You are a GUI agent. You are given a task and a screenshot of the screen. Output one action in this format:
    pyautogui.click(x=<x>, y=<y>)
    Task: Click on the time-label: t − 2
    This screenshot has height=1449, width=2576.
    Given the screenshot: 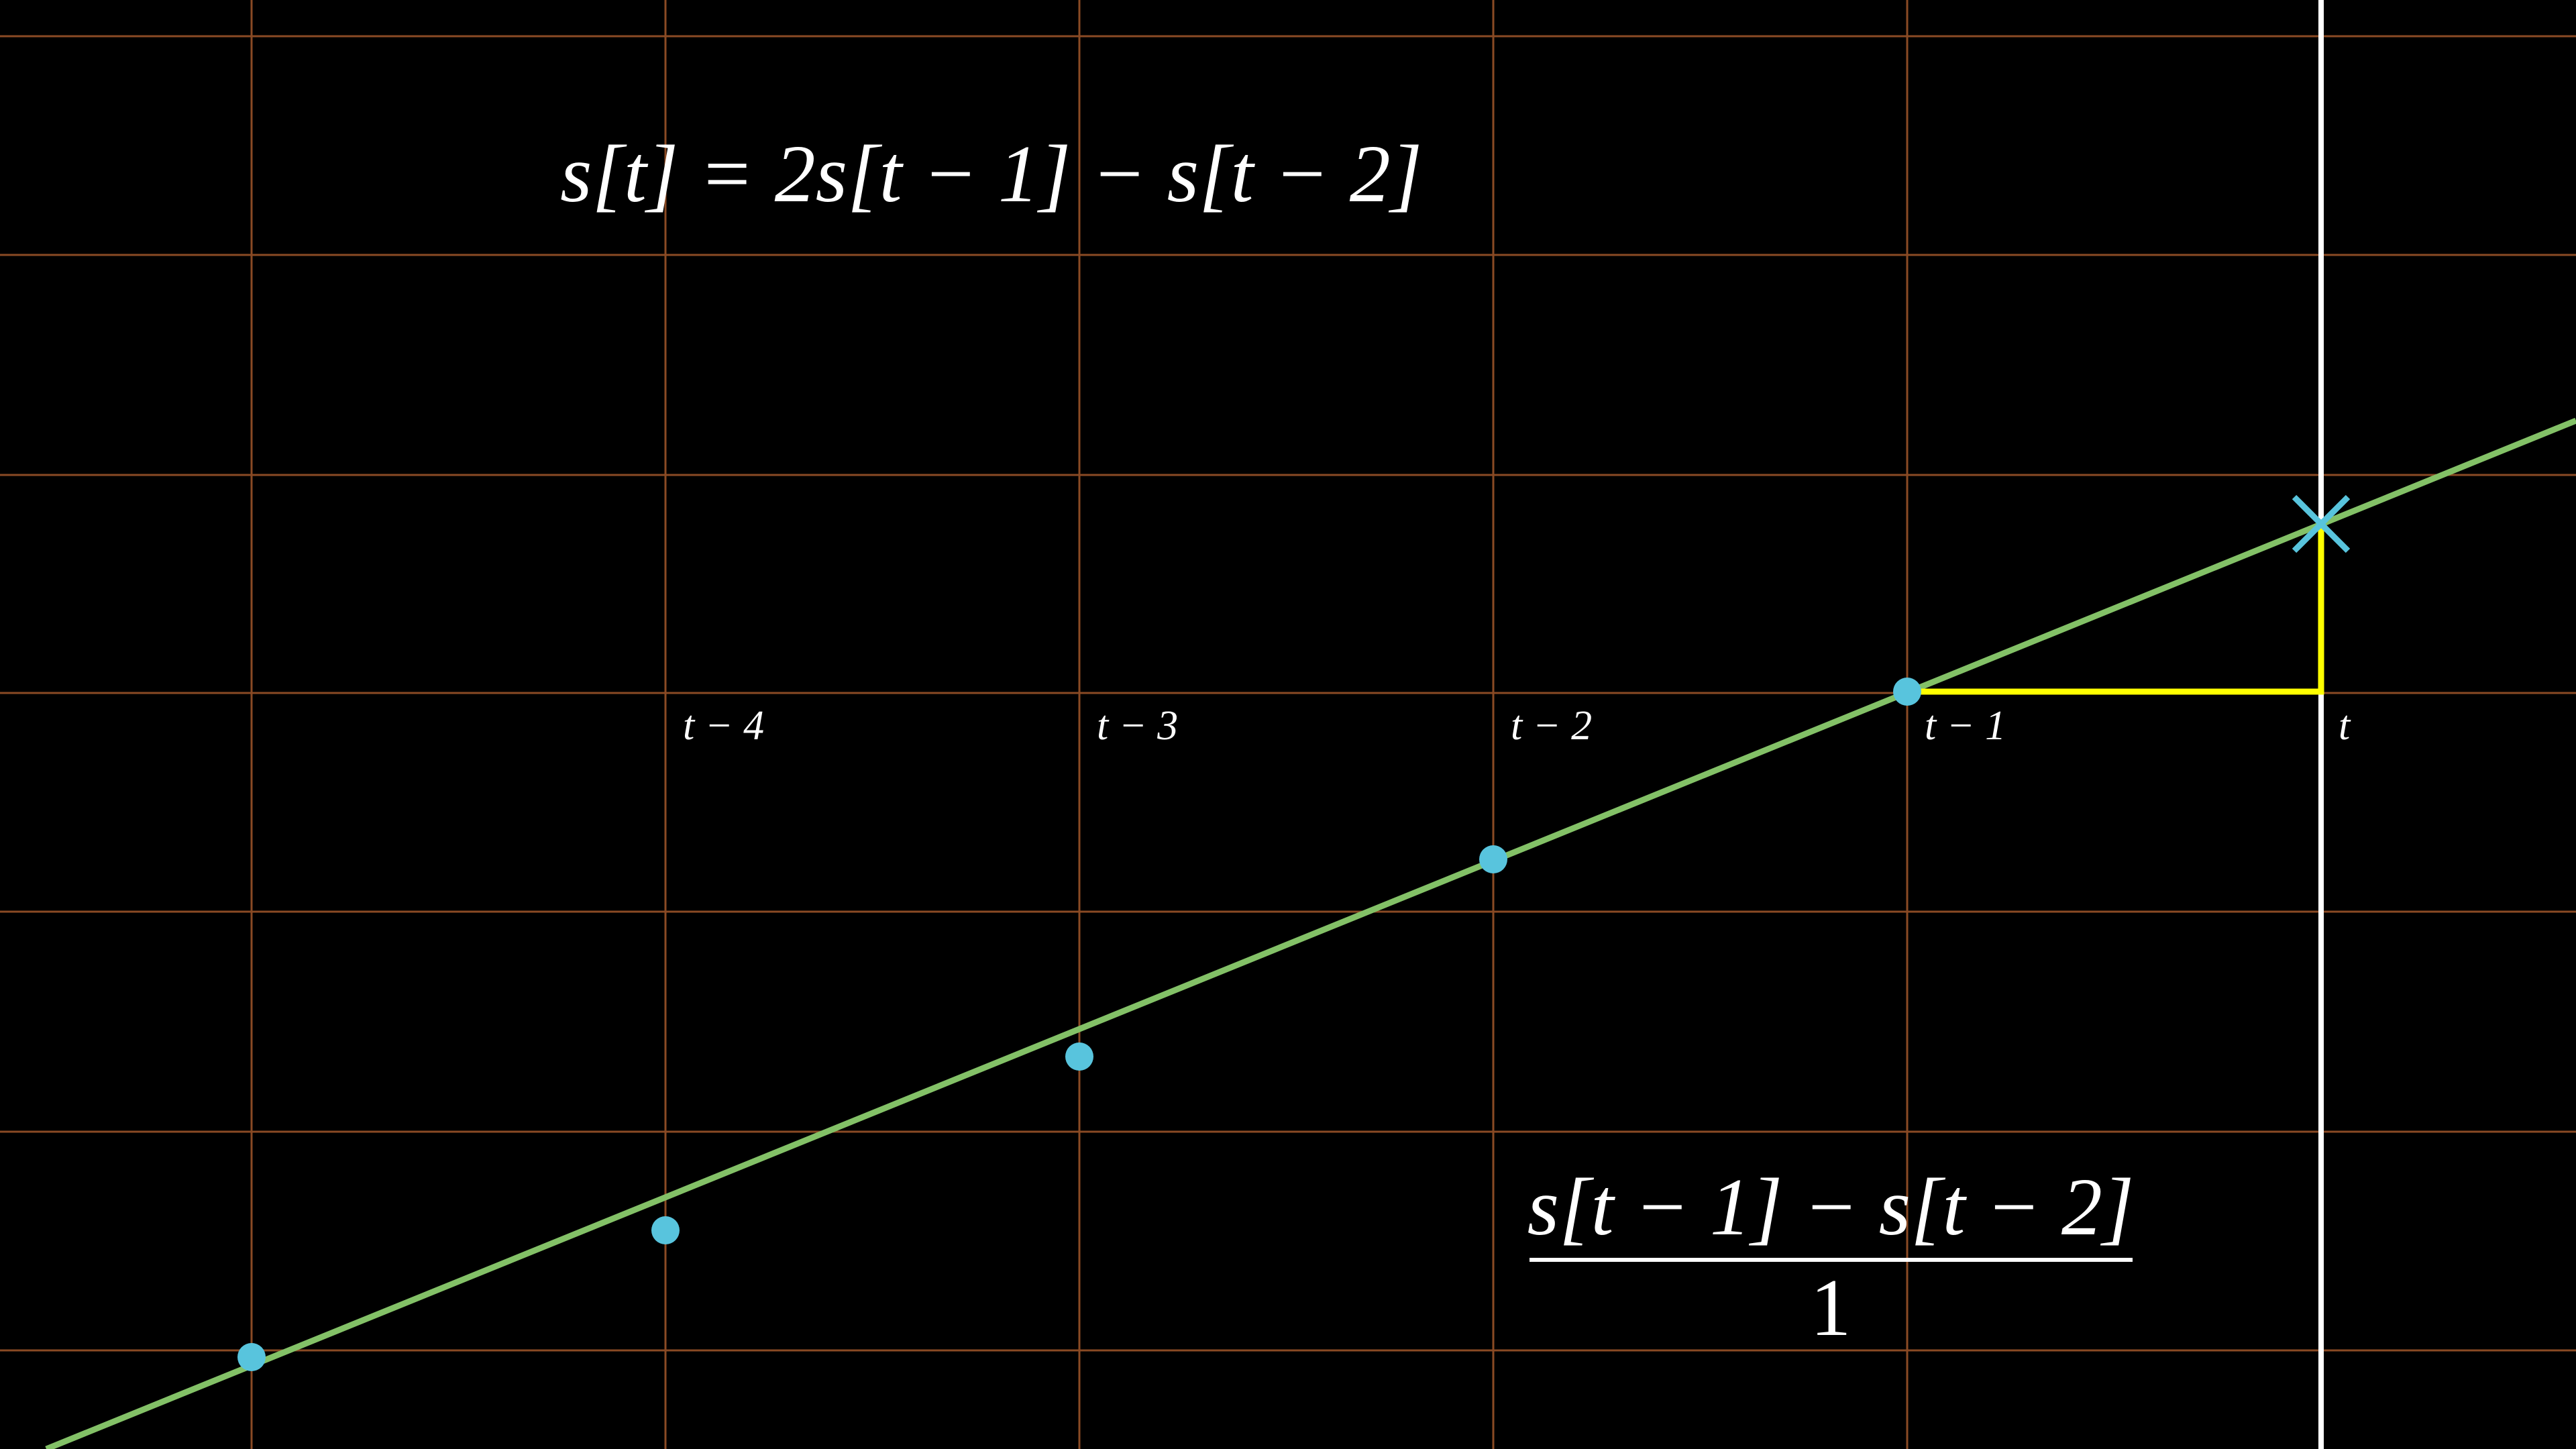 What is the action you would take?
    pyautogui.click(x=1551, y=726)
    